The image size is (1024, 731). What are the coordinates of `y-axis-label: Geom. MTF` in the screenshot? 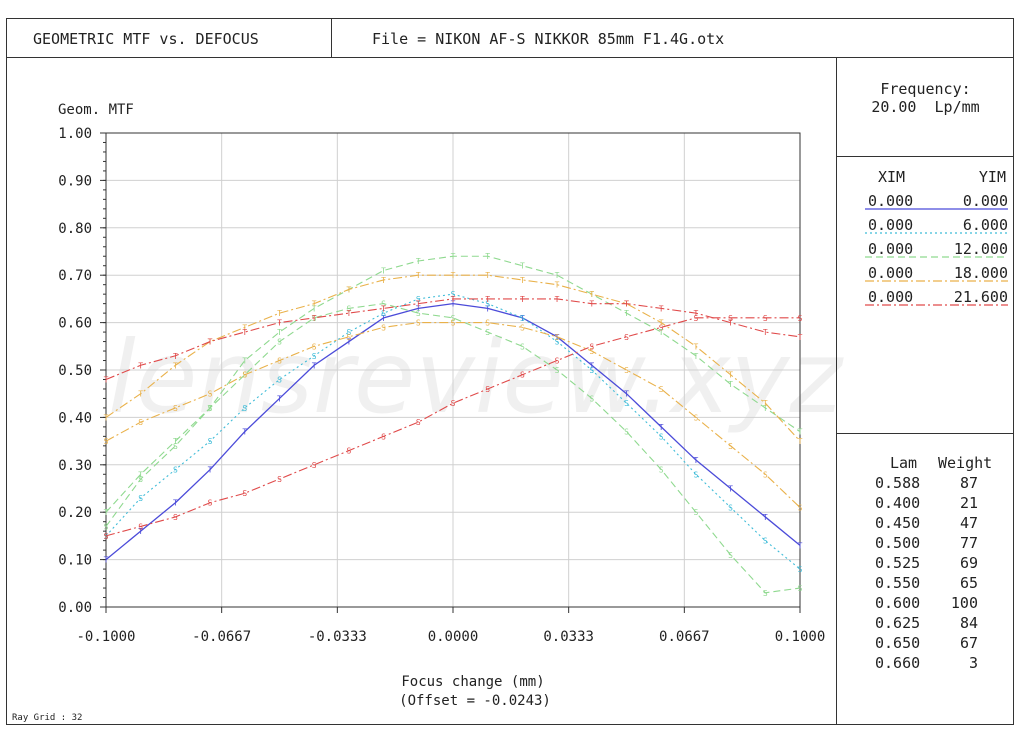 It's located at (96, 110).